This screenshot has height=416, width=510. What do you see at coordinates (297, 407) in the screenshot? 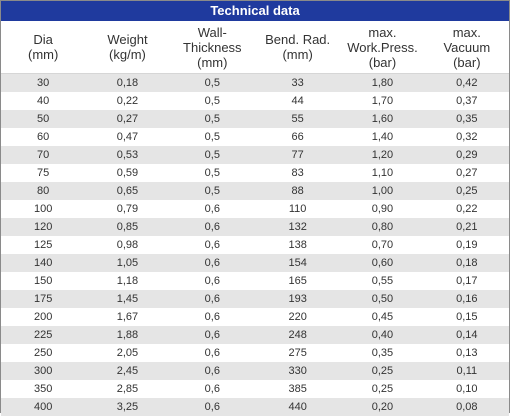
I see `cell-bend-radius: 440` at bounding box center [297, 407].